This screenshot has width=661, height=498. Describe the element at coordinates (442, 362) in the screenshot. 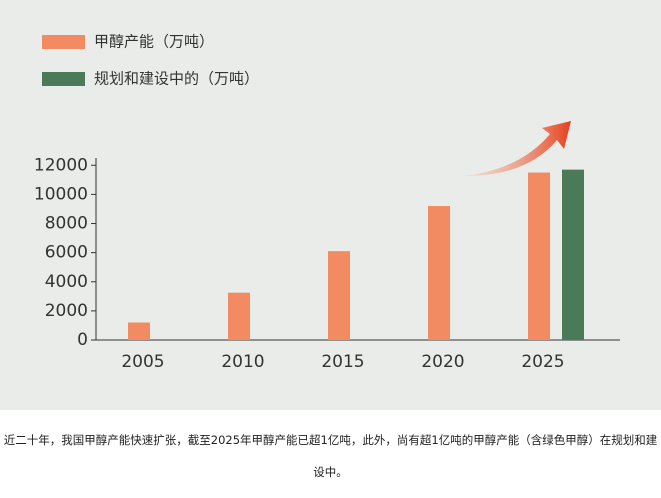

I see `x-tick-label: 2020` at that location.